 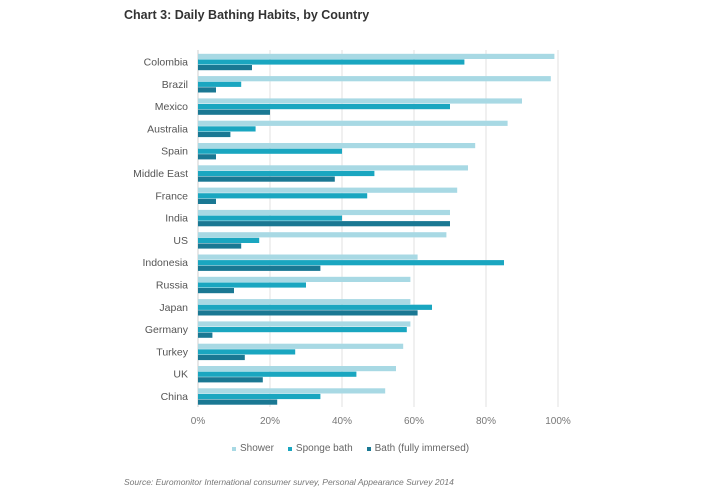 What do you see at coordinates (368, 448) in the screenshot?
I see `legend-swatch-bath` at bounding box center [368, 448].